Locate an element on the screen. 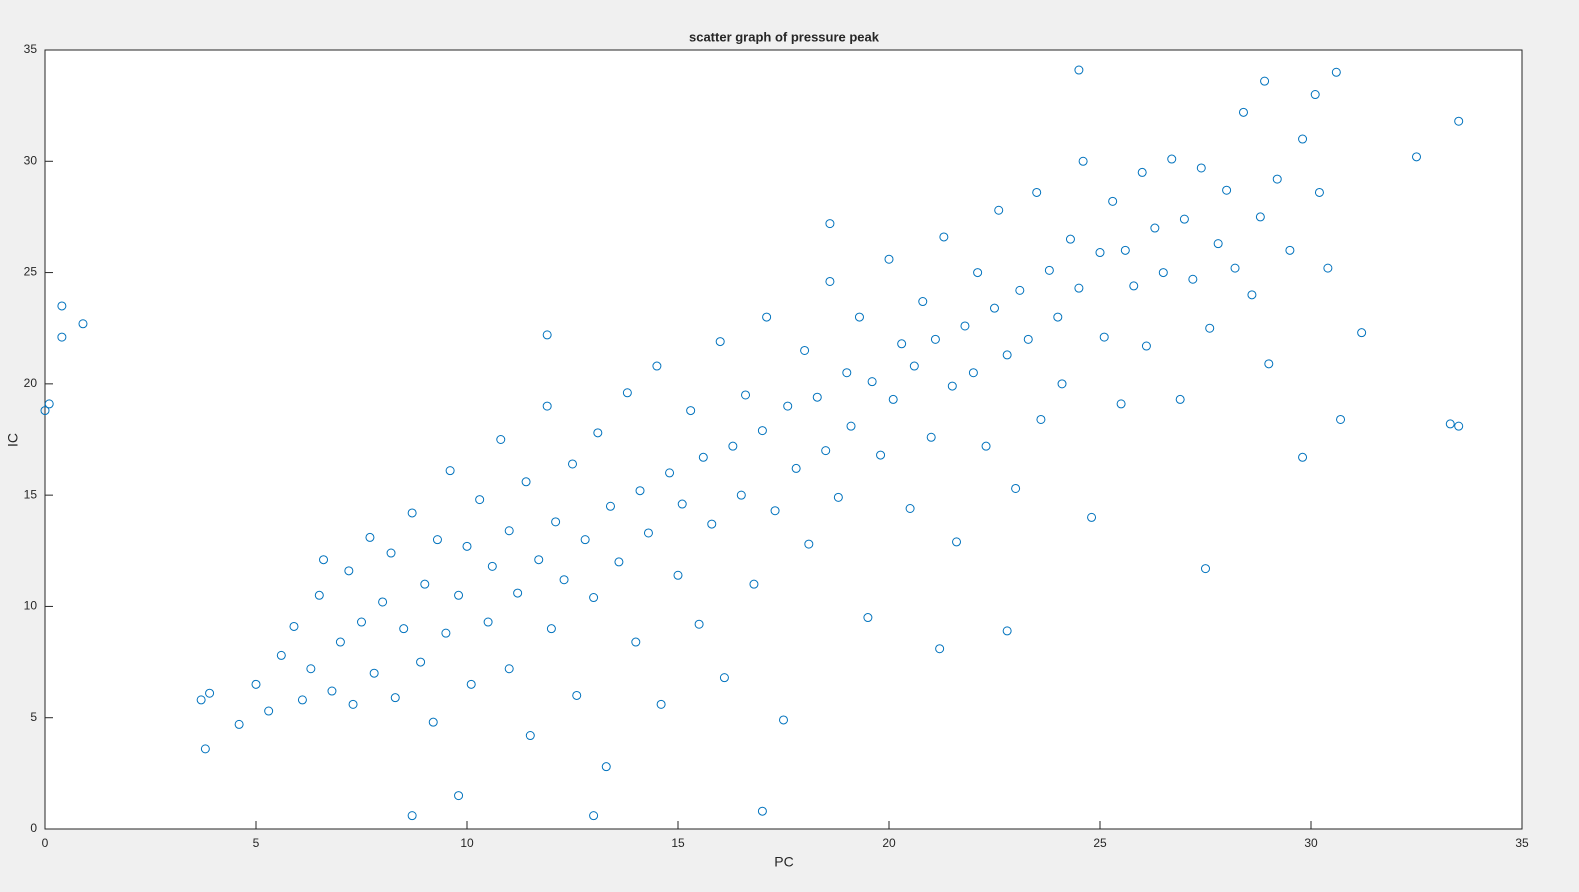 The width and height of the screenshot is (1579, 892). y-tick-label: 35 is located at coordinates (31, 49).